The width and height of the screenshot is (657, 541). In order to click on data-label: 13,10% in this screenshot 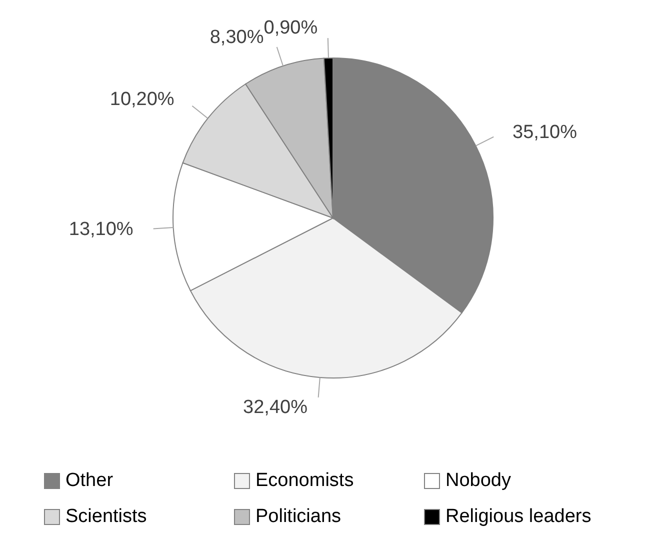, I will do `click(101, 229)`.